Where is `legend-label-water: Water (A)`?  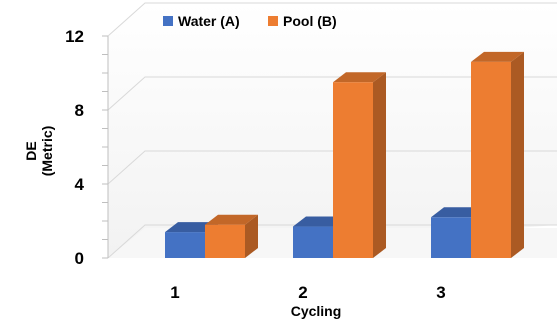 legend-label-water: Water (A) is located at coordinates (209, 21).